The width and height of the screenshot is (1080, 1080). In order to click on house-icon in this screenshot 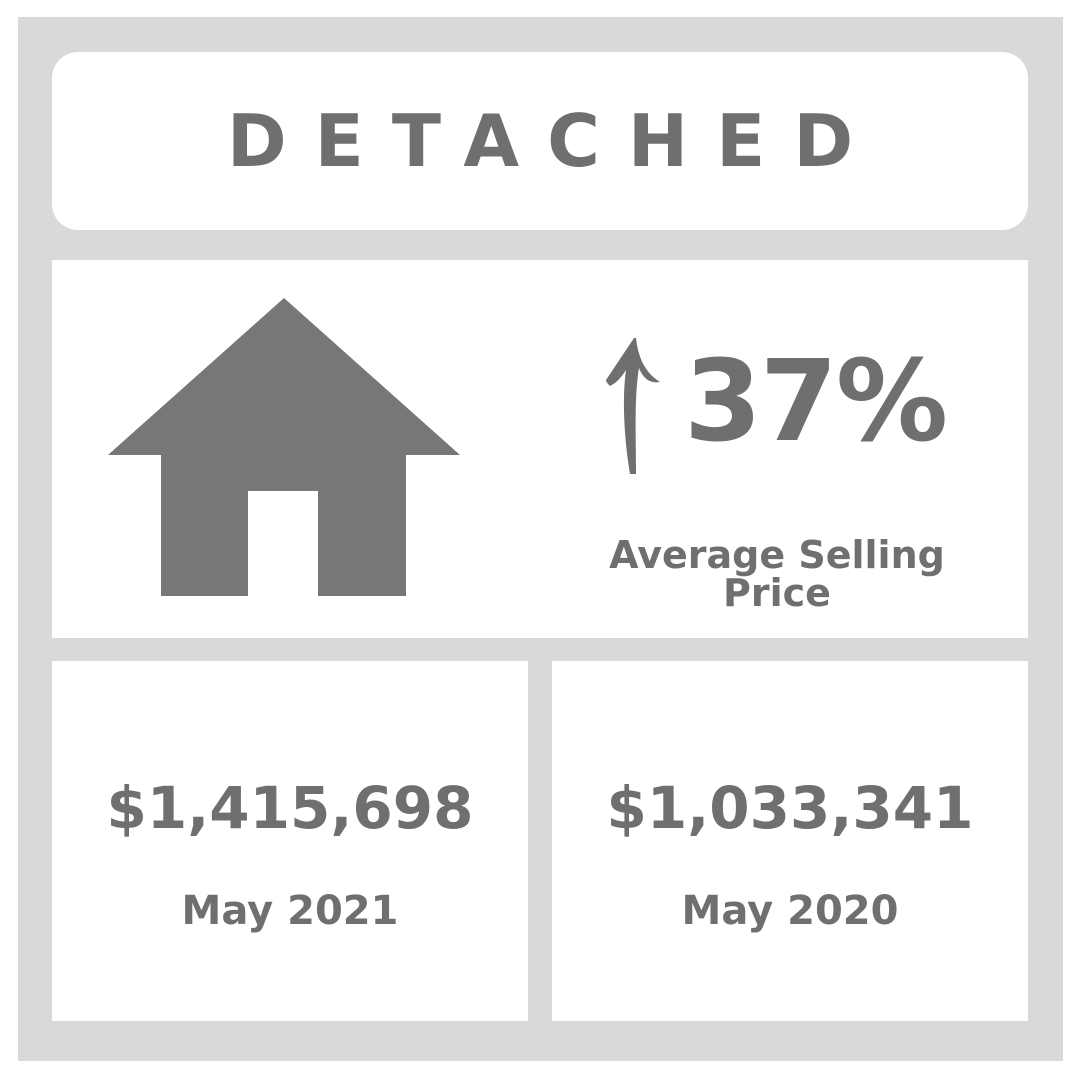, I will do `click(284, 447)`.